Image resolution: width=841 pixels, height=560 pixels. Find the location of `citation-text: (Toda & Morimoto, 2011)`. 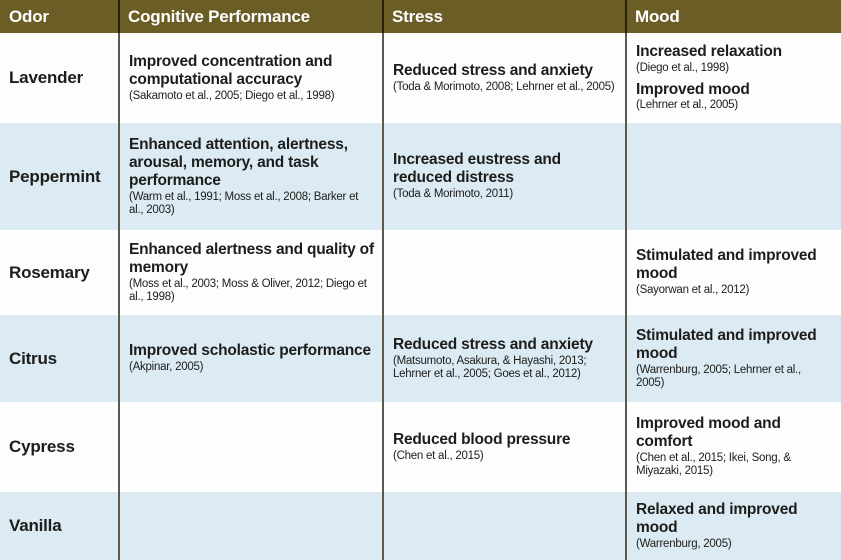

citation-text: (Toda & Morimoto, 2011) is located at coordinates (453, 194).